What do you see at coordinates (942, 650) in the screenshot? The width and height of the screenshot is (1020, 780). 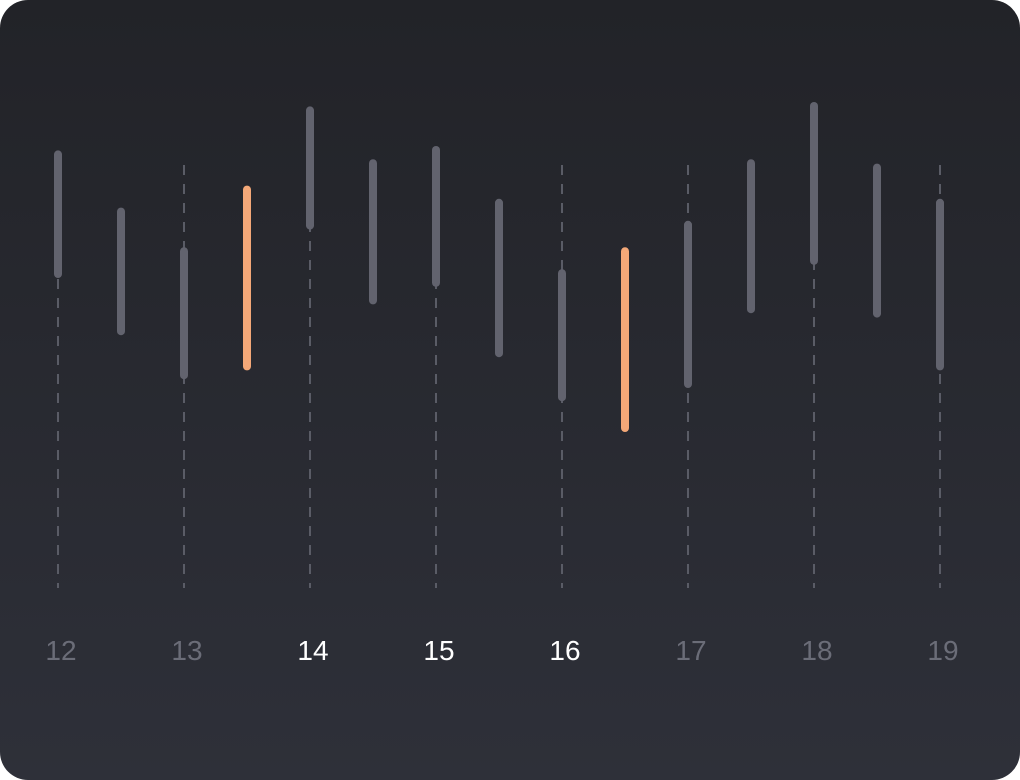 I see `x-tick-label-19: 19` at bounding box center [942, 650].